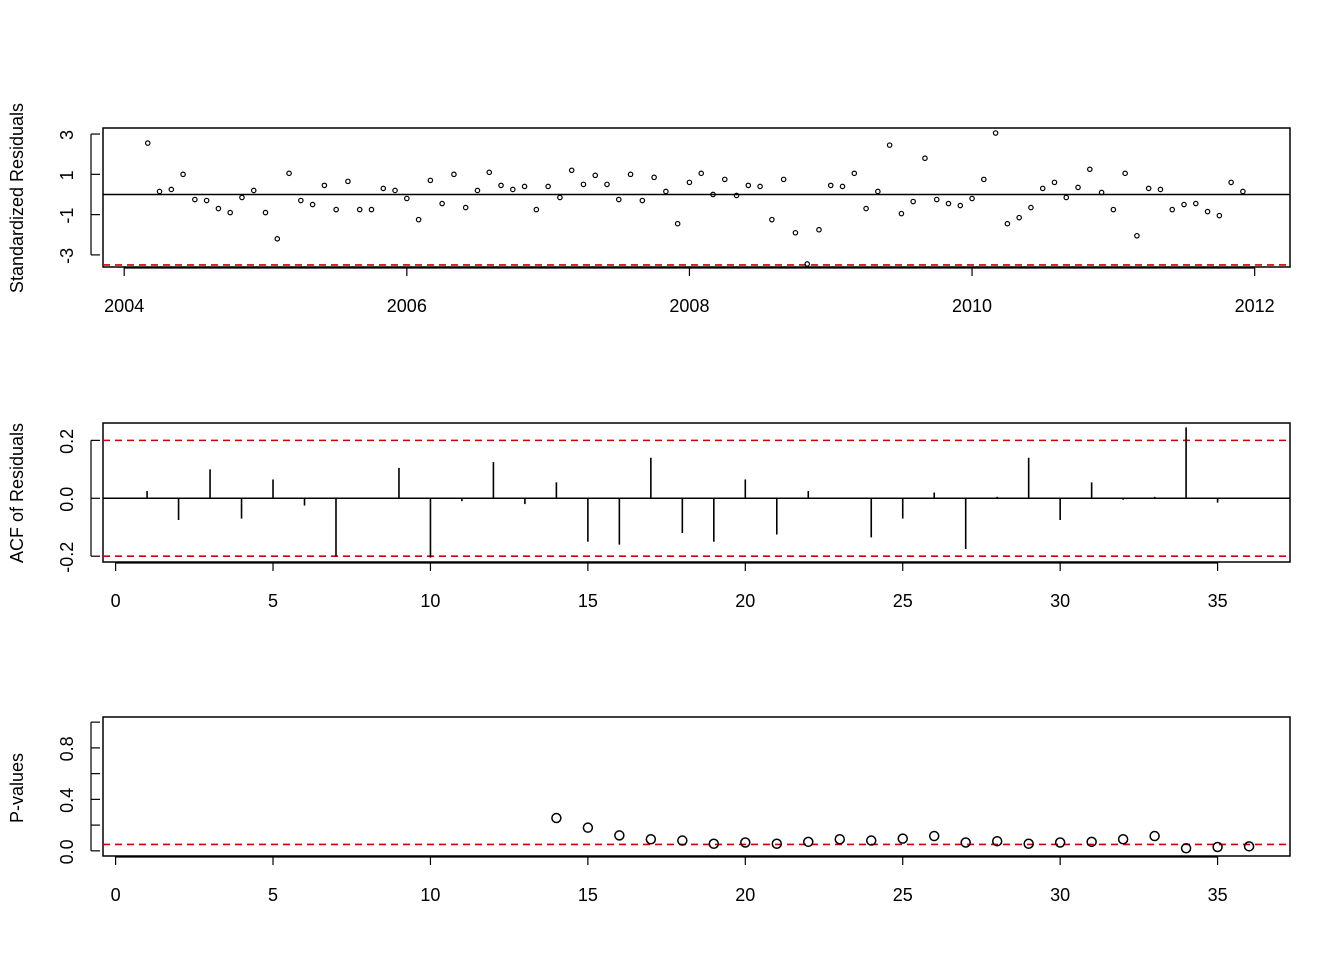 The height and width of the screenshot is (960, 1344). I want to click on x-tick-label: 20, so click(745, 601).